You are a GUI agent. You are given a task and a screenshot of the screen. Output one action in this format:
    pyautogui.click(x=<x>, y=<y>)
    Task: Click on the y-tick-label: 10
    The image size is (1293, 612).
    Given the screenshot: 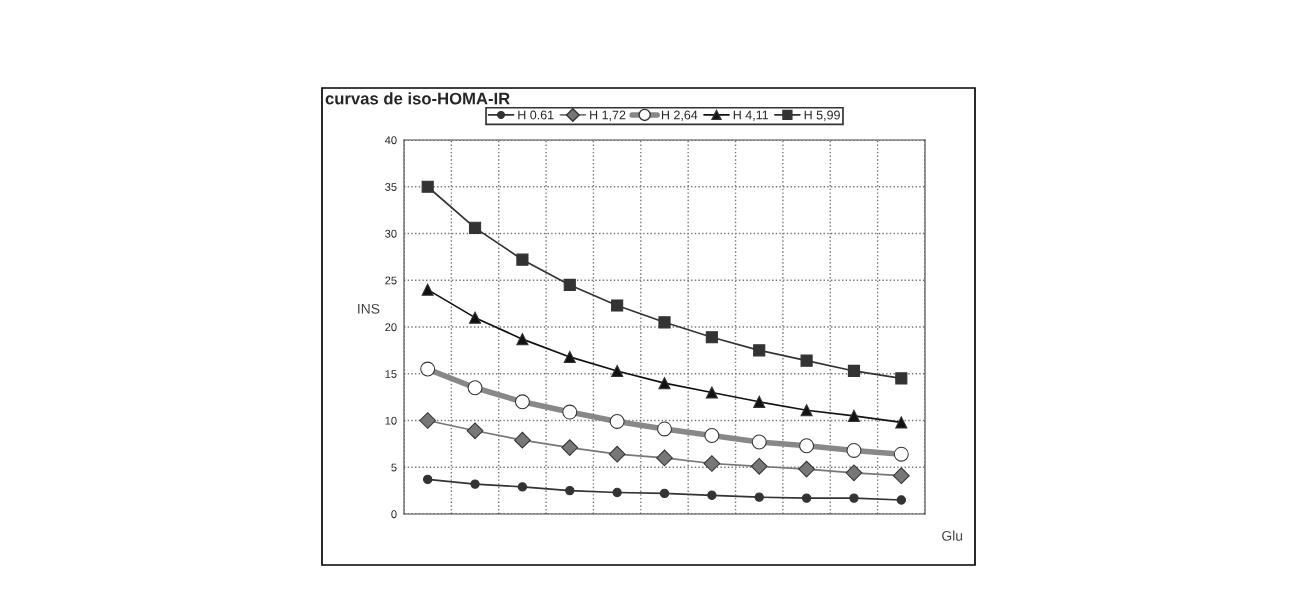 What is the action you would take?
    pyautogui.click(x=391, y=420)
    